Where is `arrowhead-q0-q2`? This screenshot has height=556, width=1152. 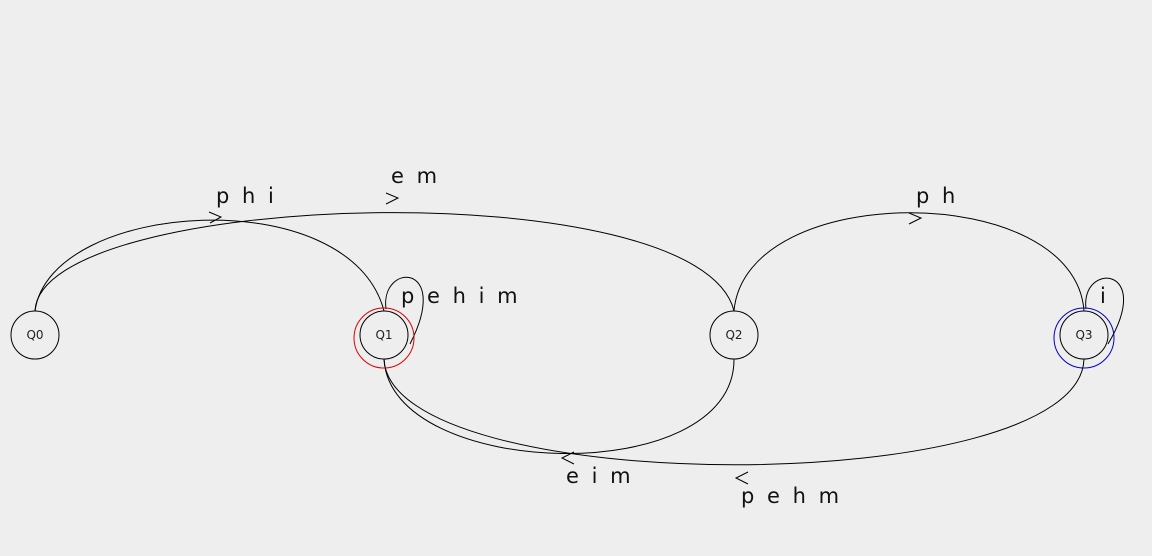
arrowhead-q0-q2 is located at coordinates (392, 198).